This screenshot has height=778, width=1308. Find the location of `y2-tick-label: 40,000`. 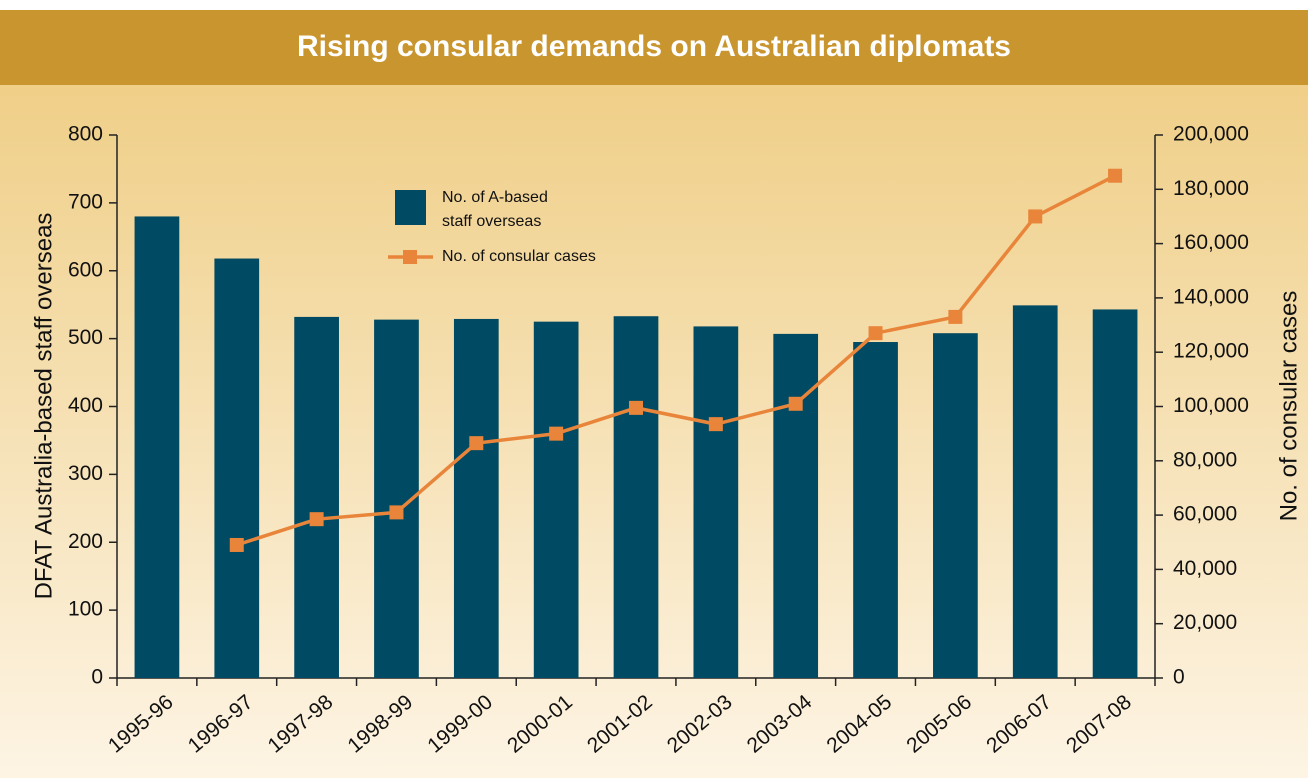

y2-tick-label: 40,000 is located at coordinates (1205, 568).